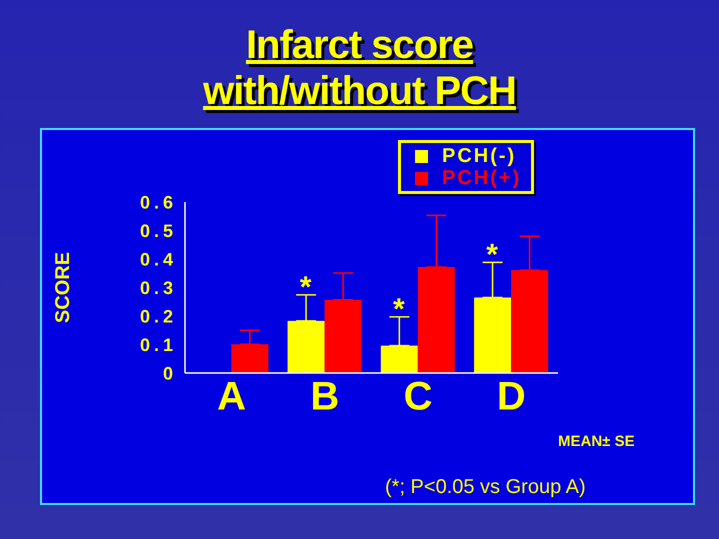 The image size is (719, 539). I want to click on legend-label: PCH(+), so click(481, 178).